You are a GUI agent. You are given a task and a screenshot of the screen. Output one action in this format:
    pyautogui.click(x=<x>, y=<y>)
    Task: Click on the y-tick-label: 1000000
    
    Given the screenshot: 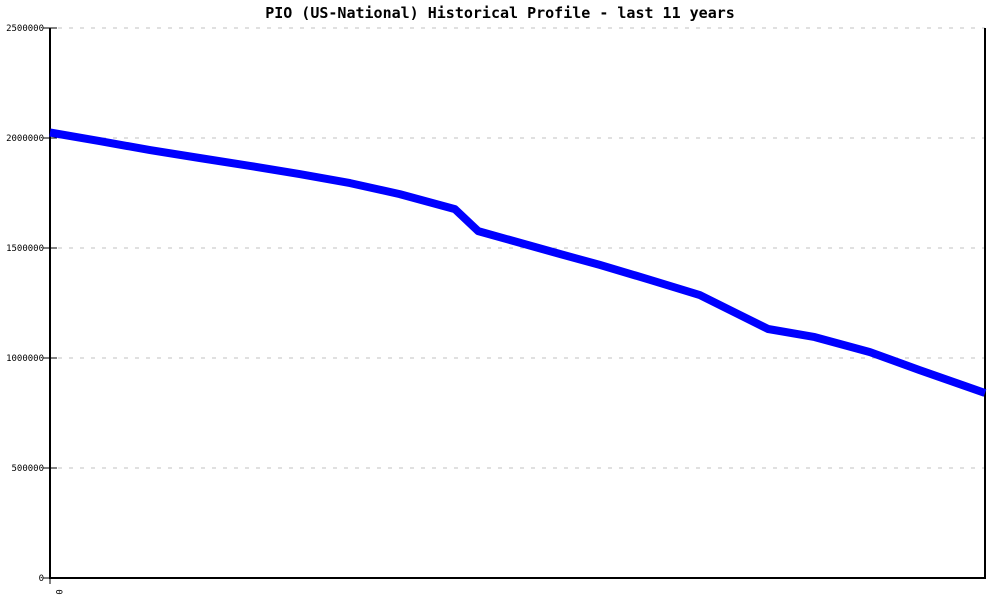 What is the action you would take?
    pyautogui.click(x=25, y=359)
    